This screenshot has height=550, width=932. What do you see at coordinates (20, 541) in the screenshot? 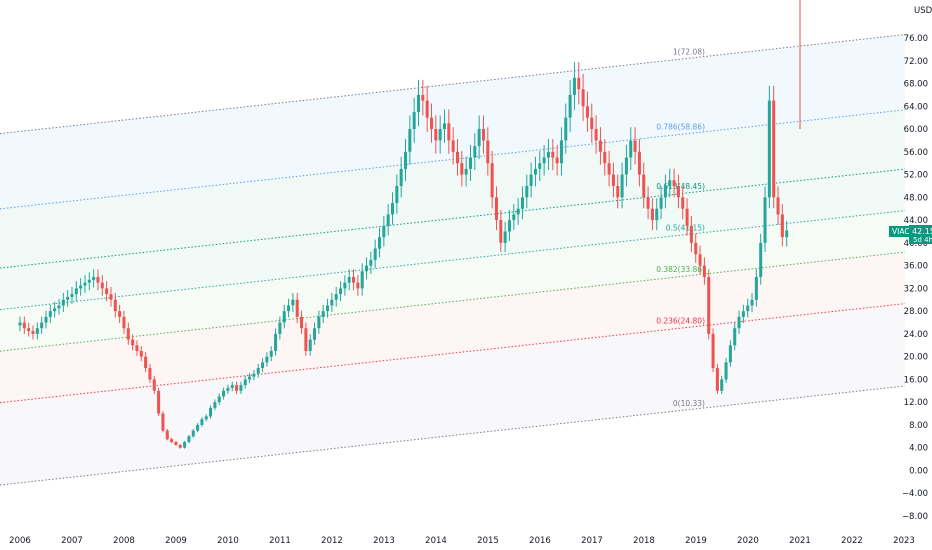
I see `x-tick-label: 2006` at bounding box center [20, 541].